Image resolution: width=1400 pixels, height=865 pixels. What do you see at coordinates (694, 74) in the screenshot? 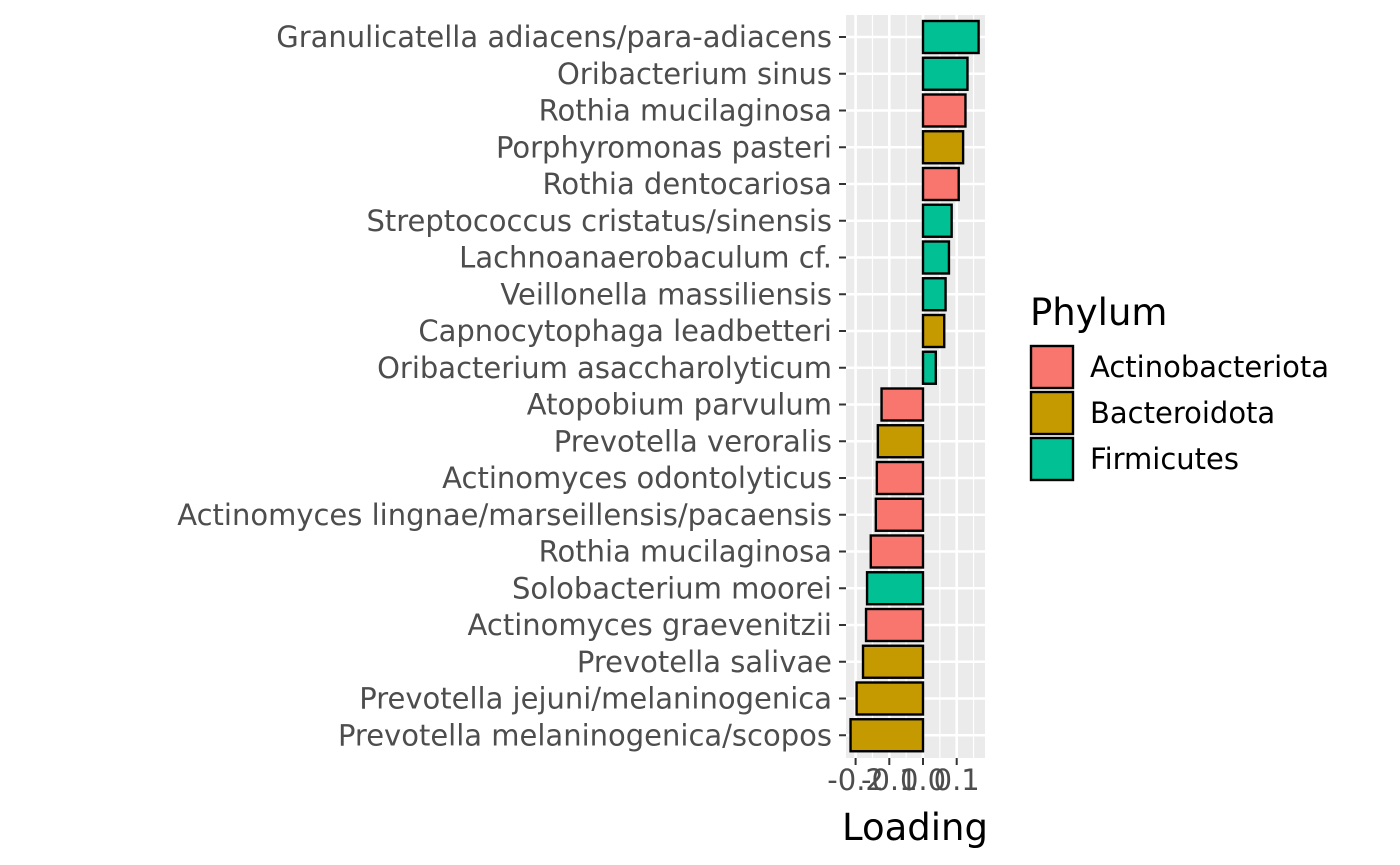
I see `y-tick-label: Oribacterium sinus` at bounding box center [694, 74].